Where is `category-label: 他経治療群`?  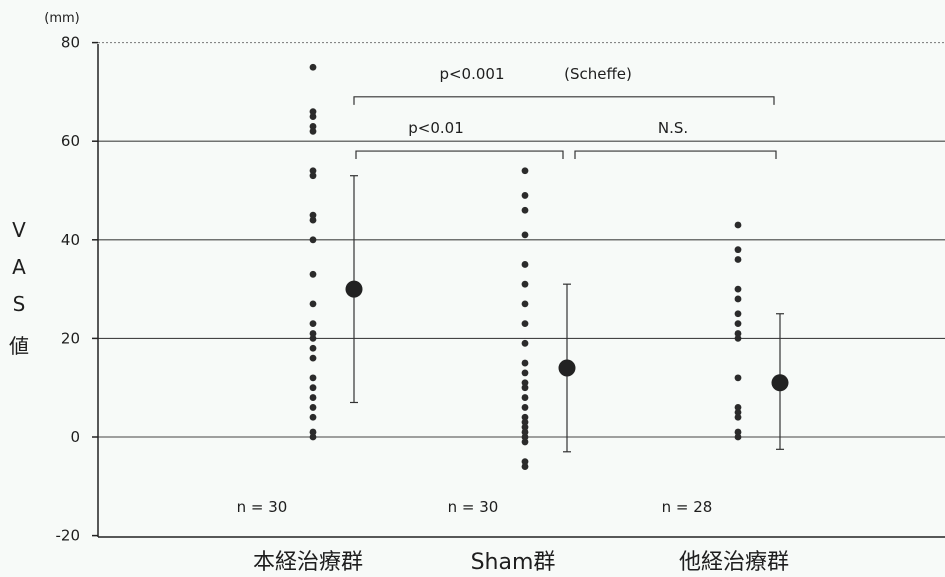
category-label: 他経治療群 is located at coordinates (734, 562).